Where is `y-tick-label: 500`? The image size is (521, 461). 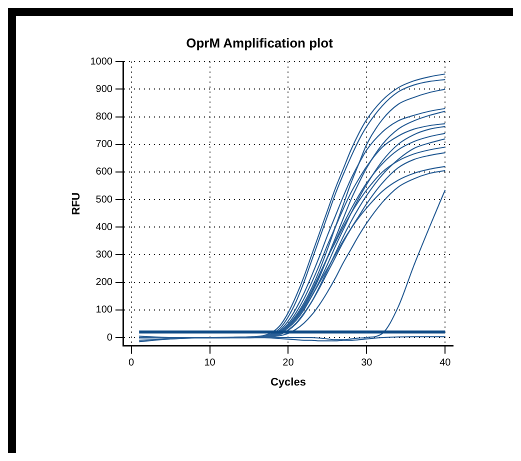
y-tick-label: 500 is located at coordinates (104, 200).